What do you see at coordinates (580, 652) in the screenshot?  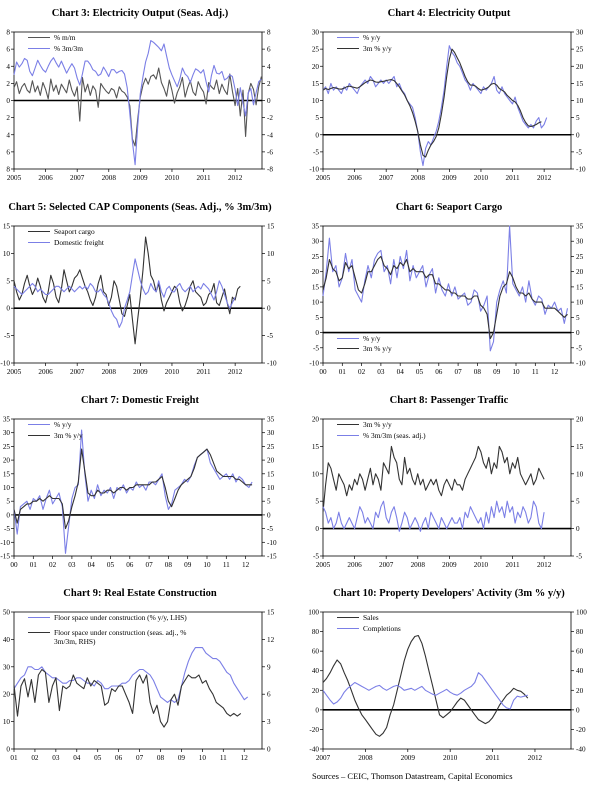 I see `y-right-tick-label: 60` at bounding box center [580, 652].